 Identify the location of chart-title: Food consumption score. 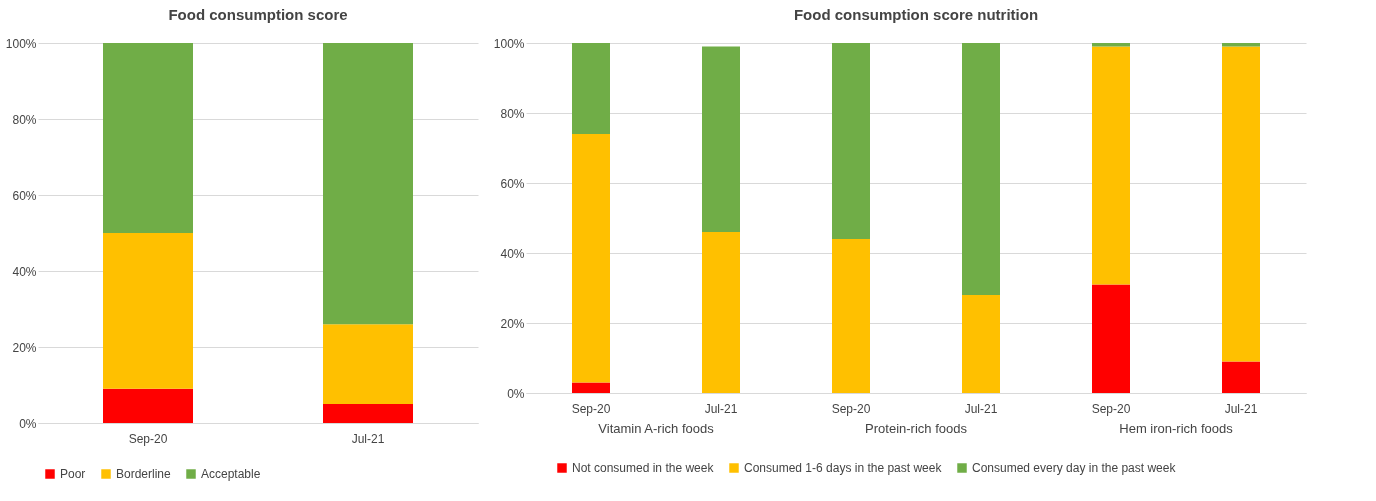
(258, 14).